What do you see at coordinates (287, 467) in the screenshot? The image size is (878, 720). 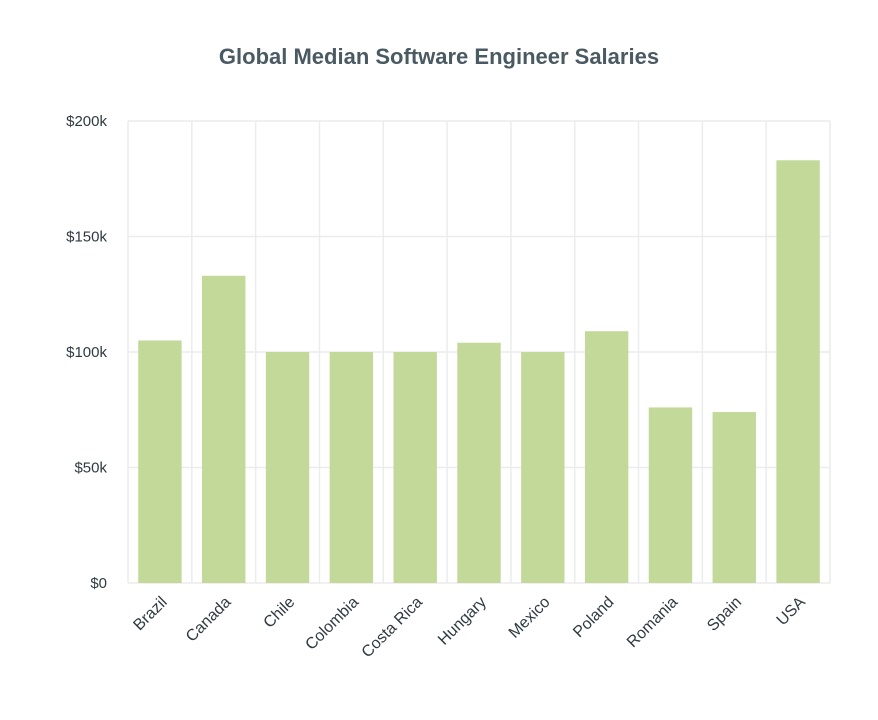 I see `bar-chile` at bounding box center [287, 467].